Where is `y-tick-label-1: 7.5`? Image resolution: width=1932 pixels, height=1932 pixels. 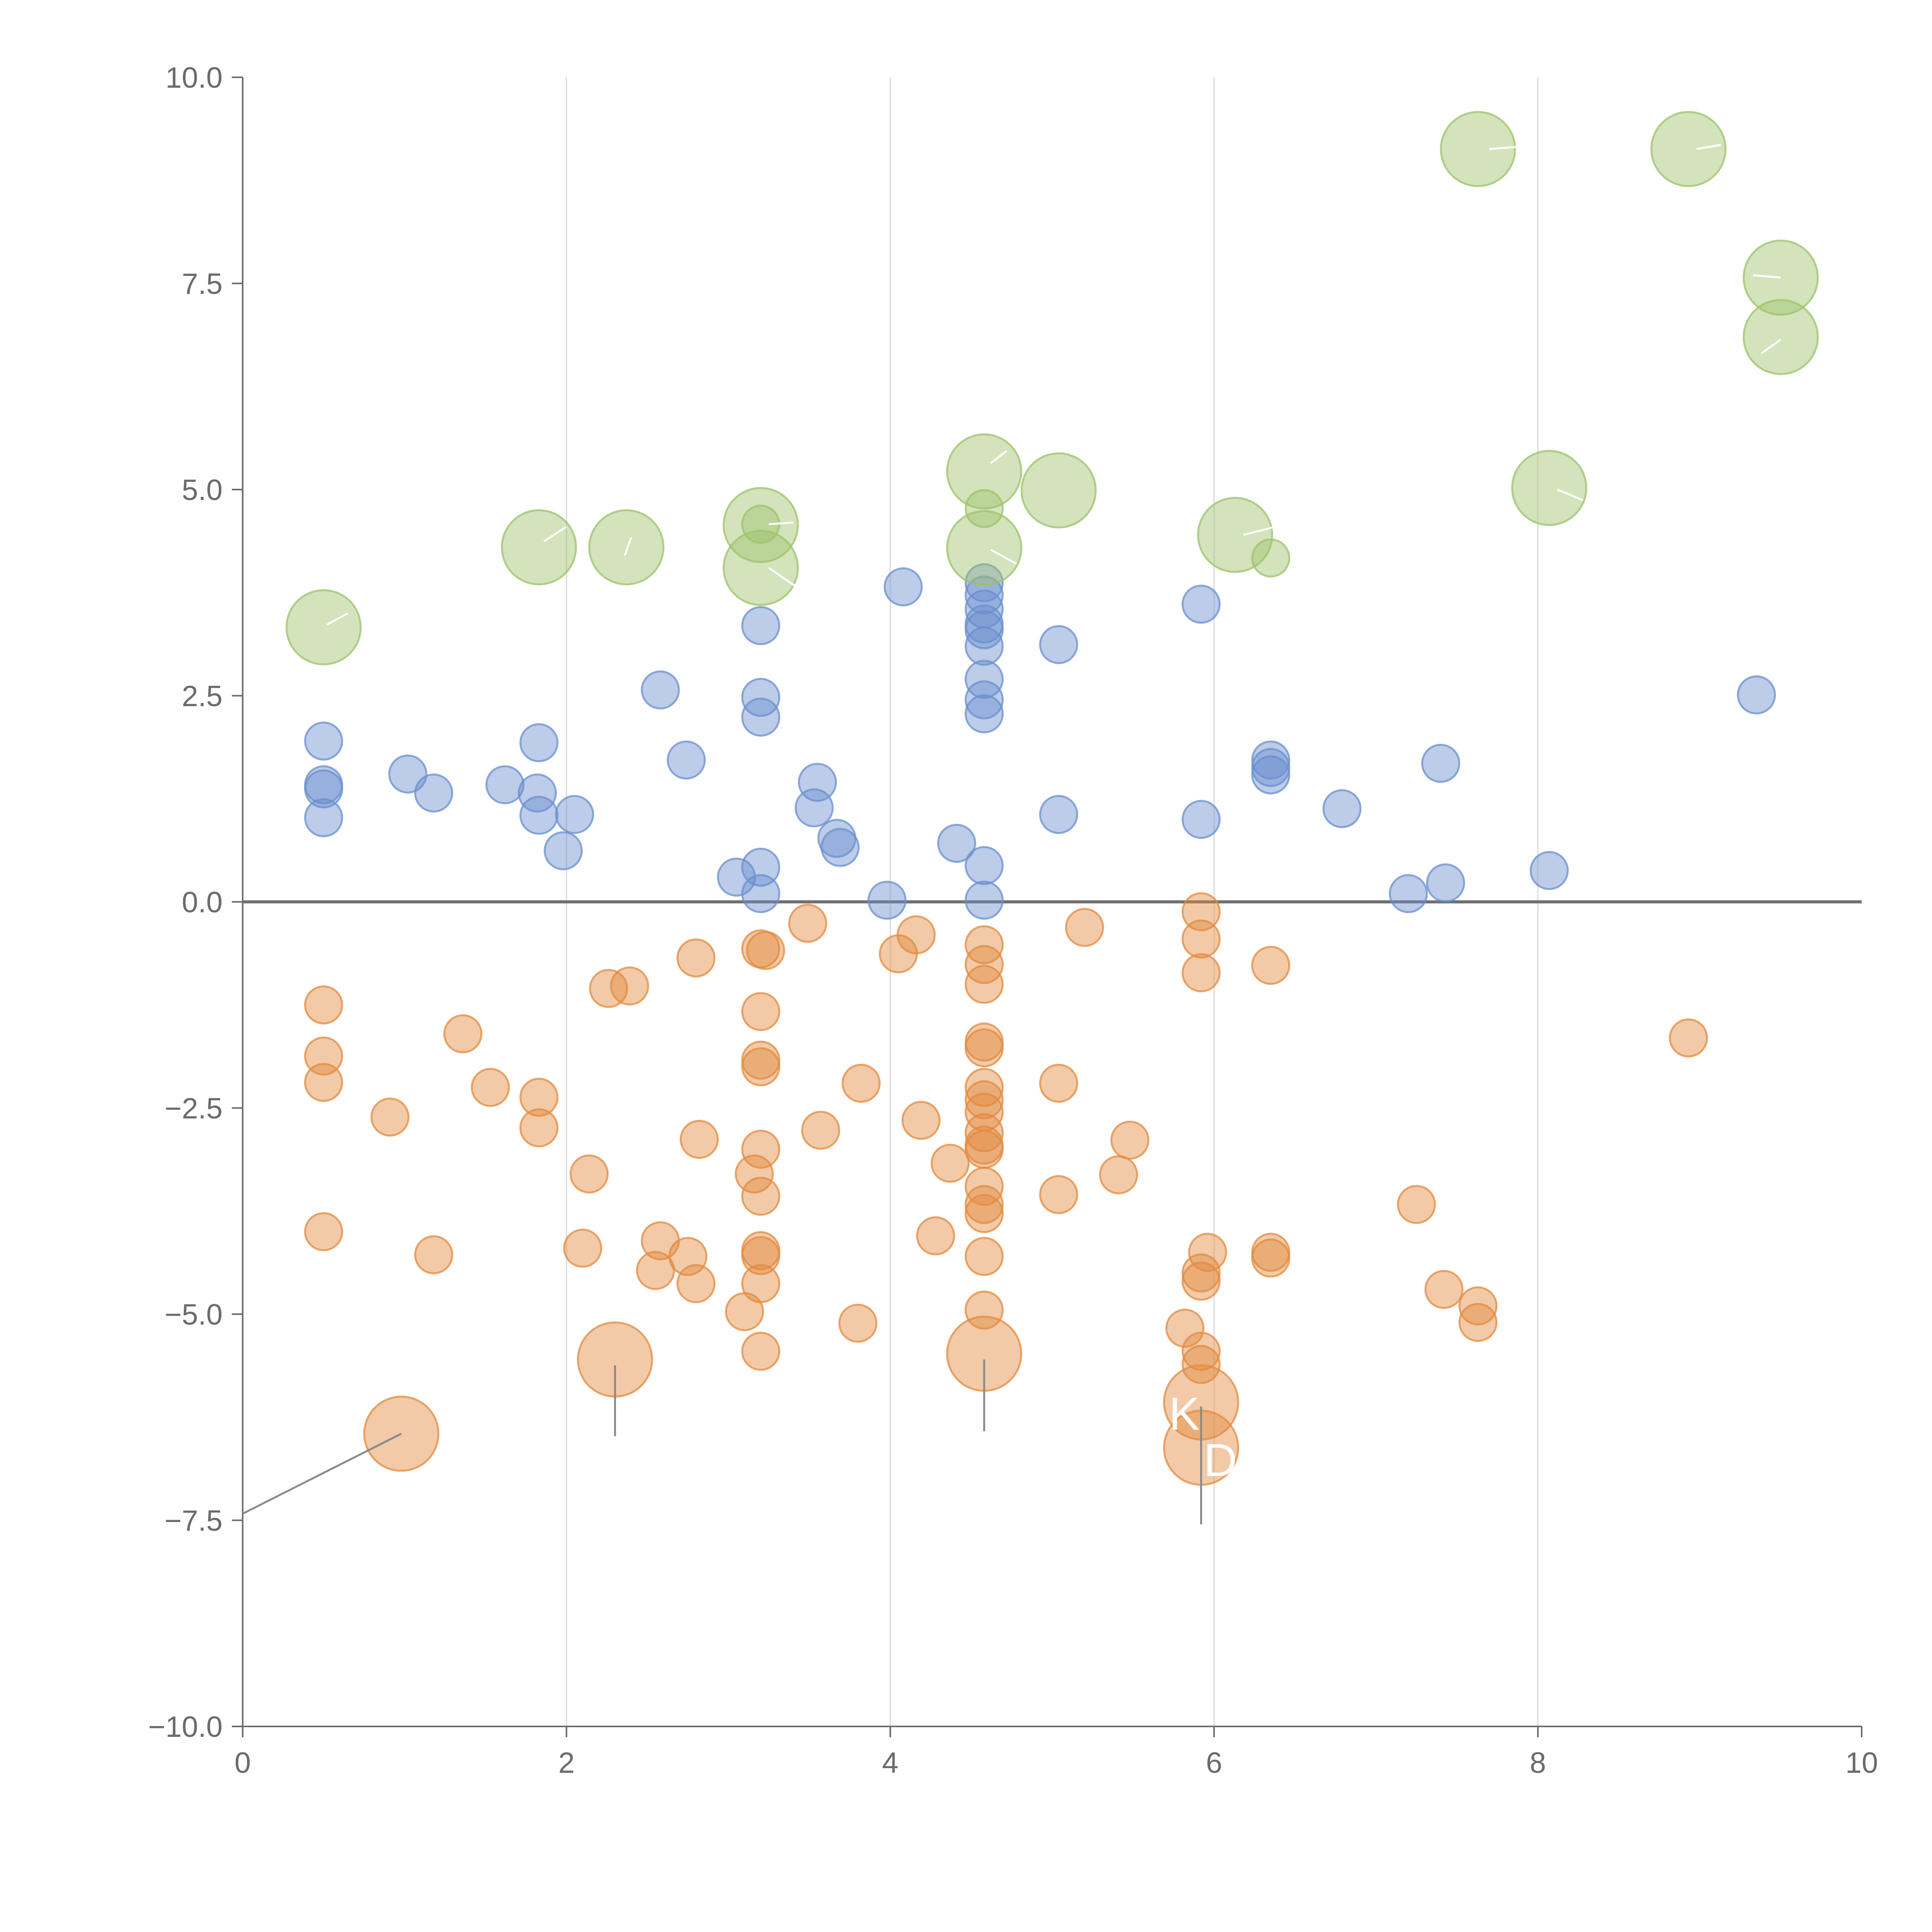 y-tick-label-1: 7.5 is located at coordinates (202, 284).